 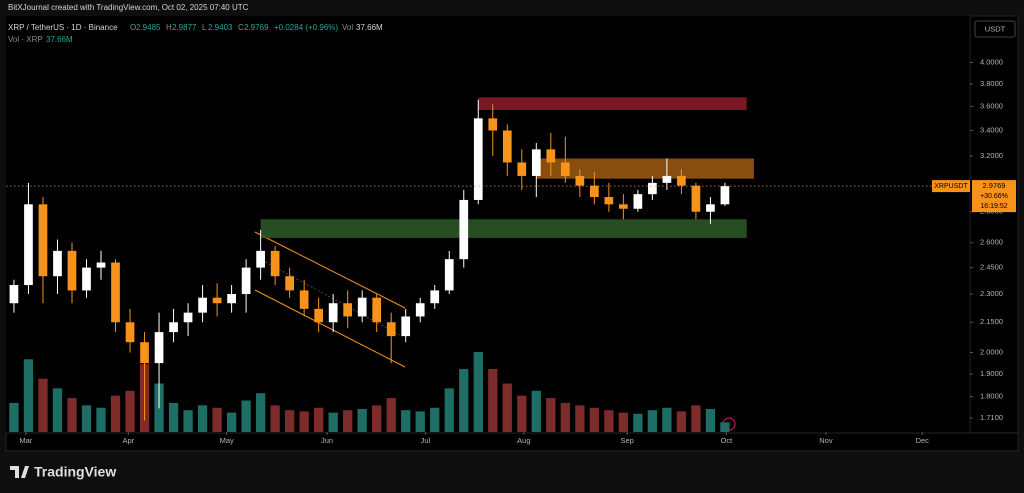 I want to click on y-tick-label: 4.0000, so click(x=991, y=61).